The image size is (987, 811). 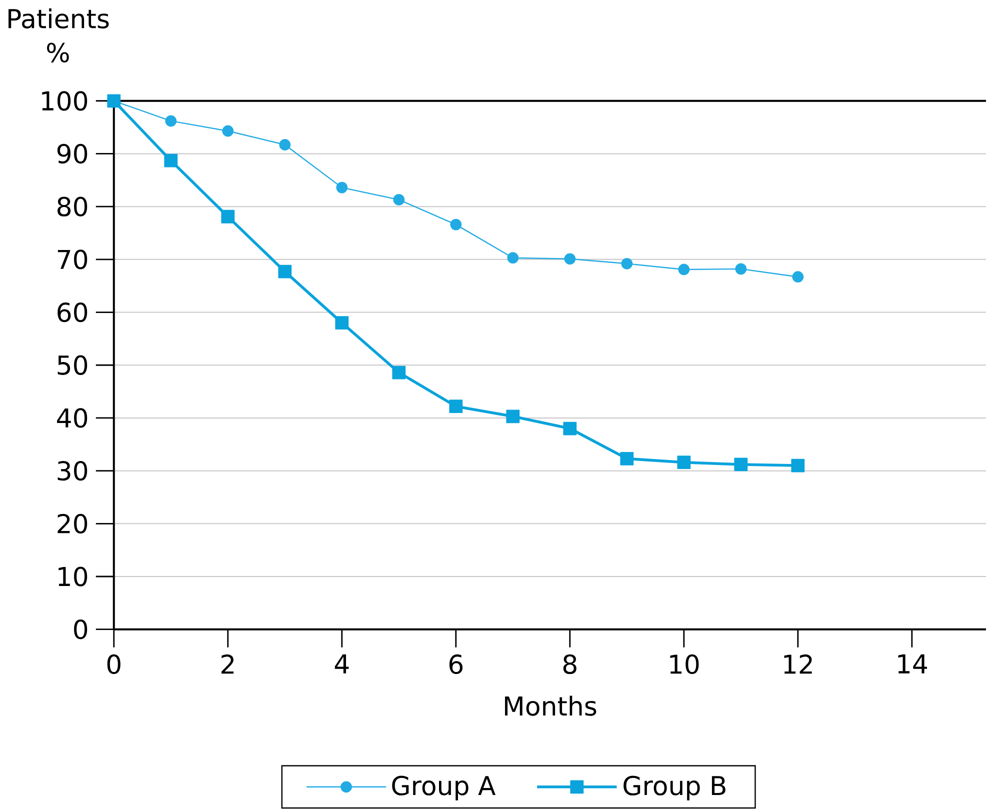 What do you see at coordinates (72, 418) in the screenshot?
I see `y-tick-label: 40` at bounding box center [72, 418].